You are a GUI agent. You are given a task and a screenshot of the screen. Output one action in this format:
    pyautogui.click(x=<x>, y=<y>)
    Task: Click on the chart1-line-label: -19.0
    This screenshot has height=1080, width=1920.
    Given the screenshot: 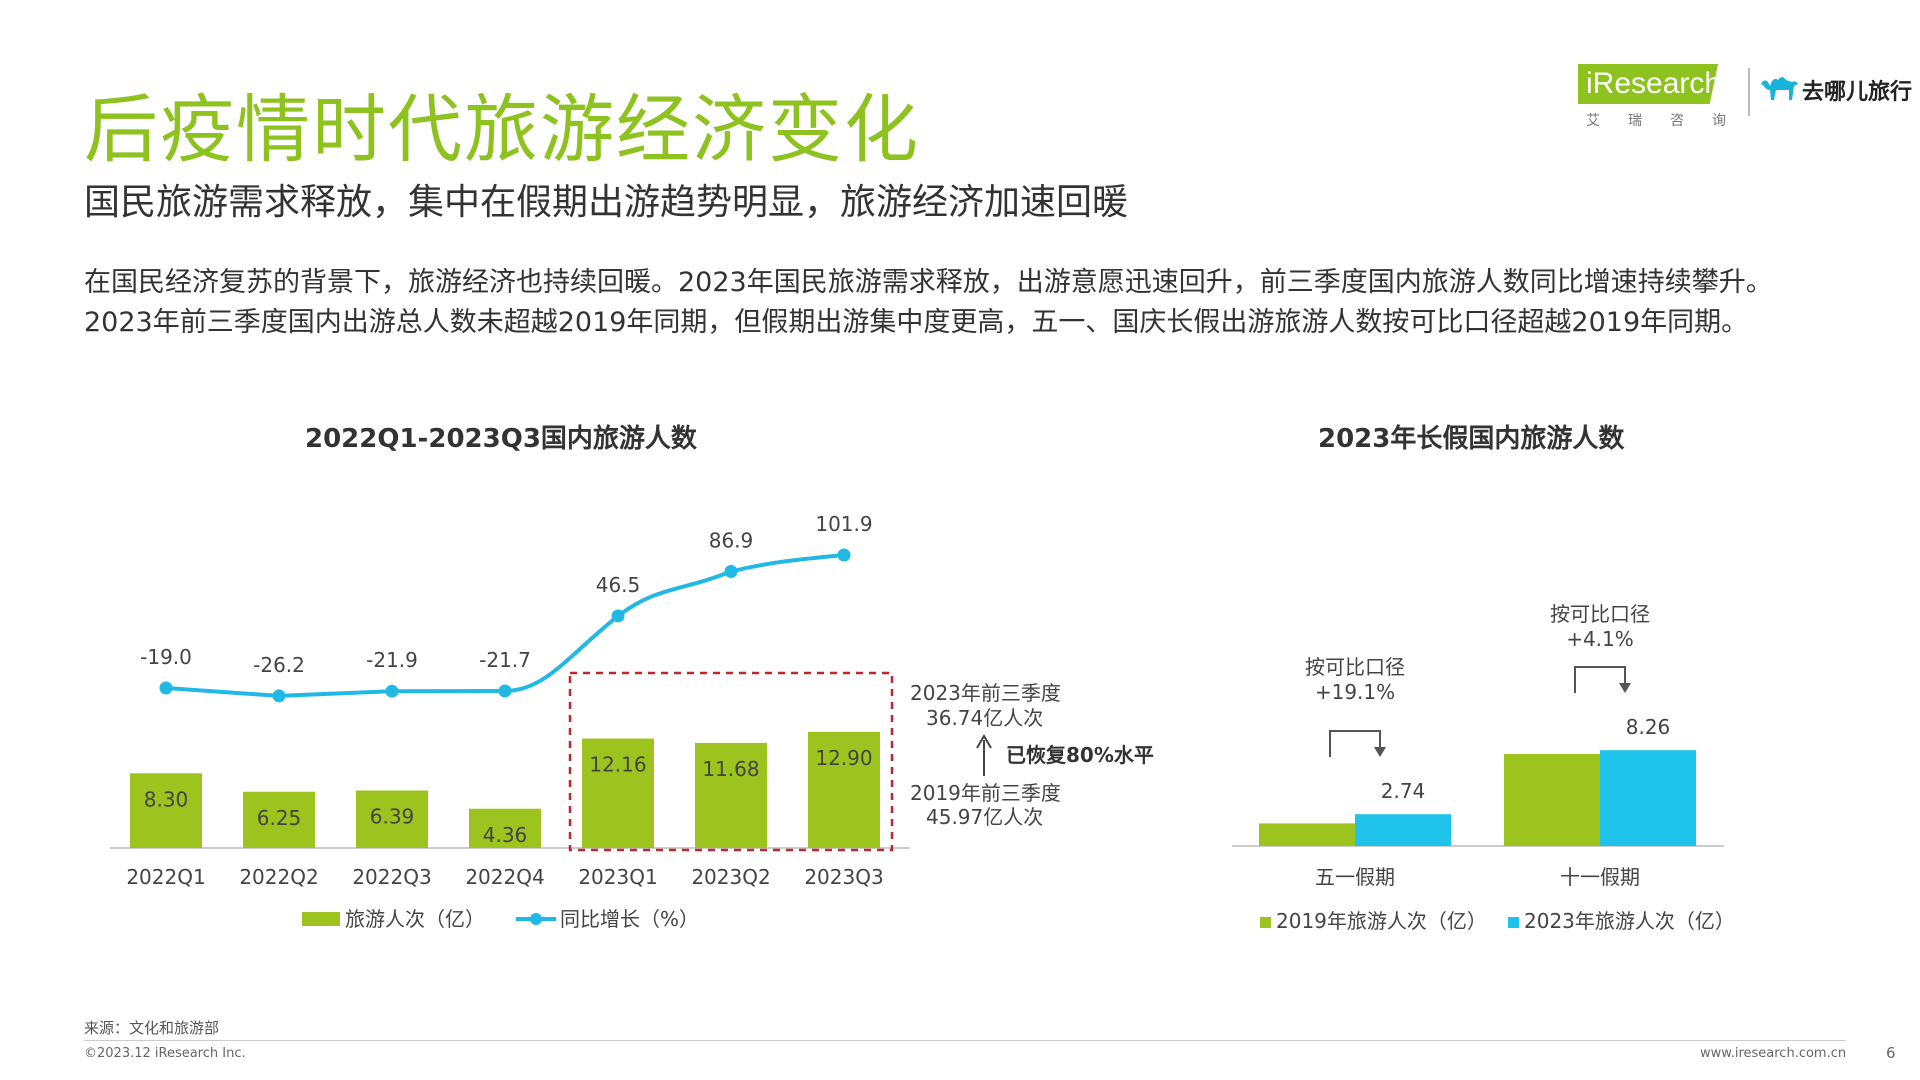 What is the action you would take?
    pyautogui.click(x=166, y=657)
    